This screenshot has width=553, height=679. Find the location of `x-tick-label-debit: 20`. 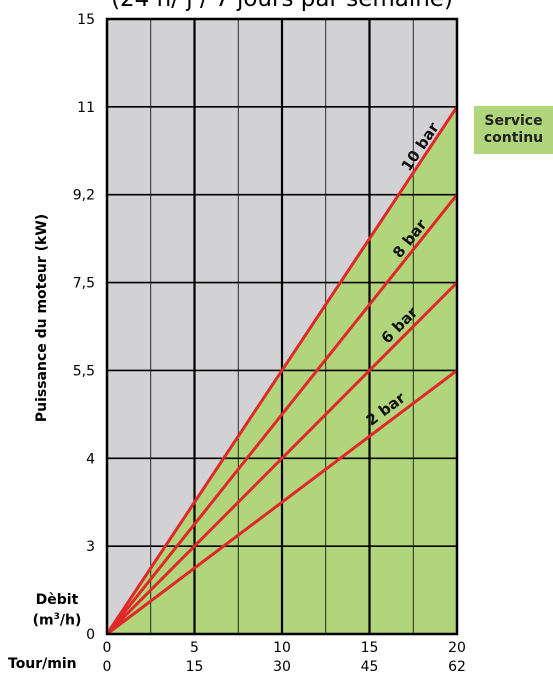

x-tick-label-debit: 20 is located at coordinates (457, 648).